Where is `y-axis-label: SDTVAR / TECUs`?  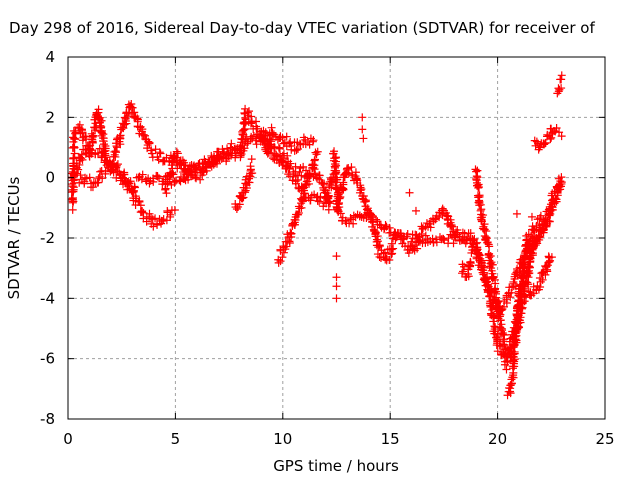
y-axis-label: SDTVAR / TECUs is located at coordinates (14, 237).